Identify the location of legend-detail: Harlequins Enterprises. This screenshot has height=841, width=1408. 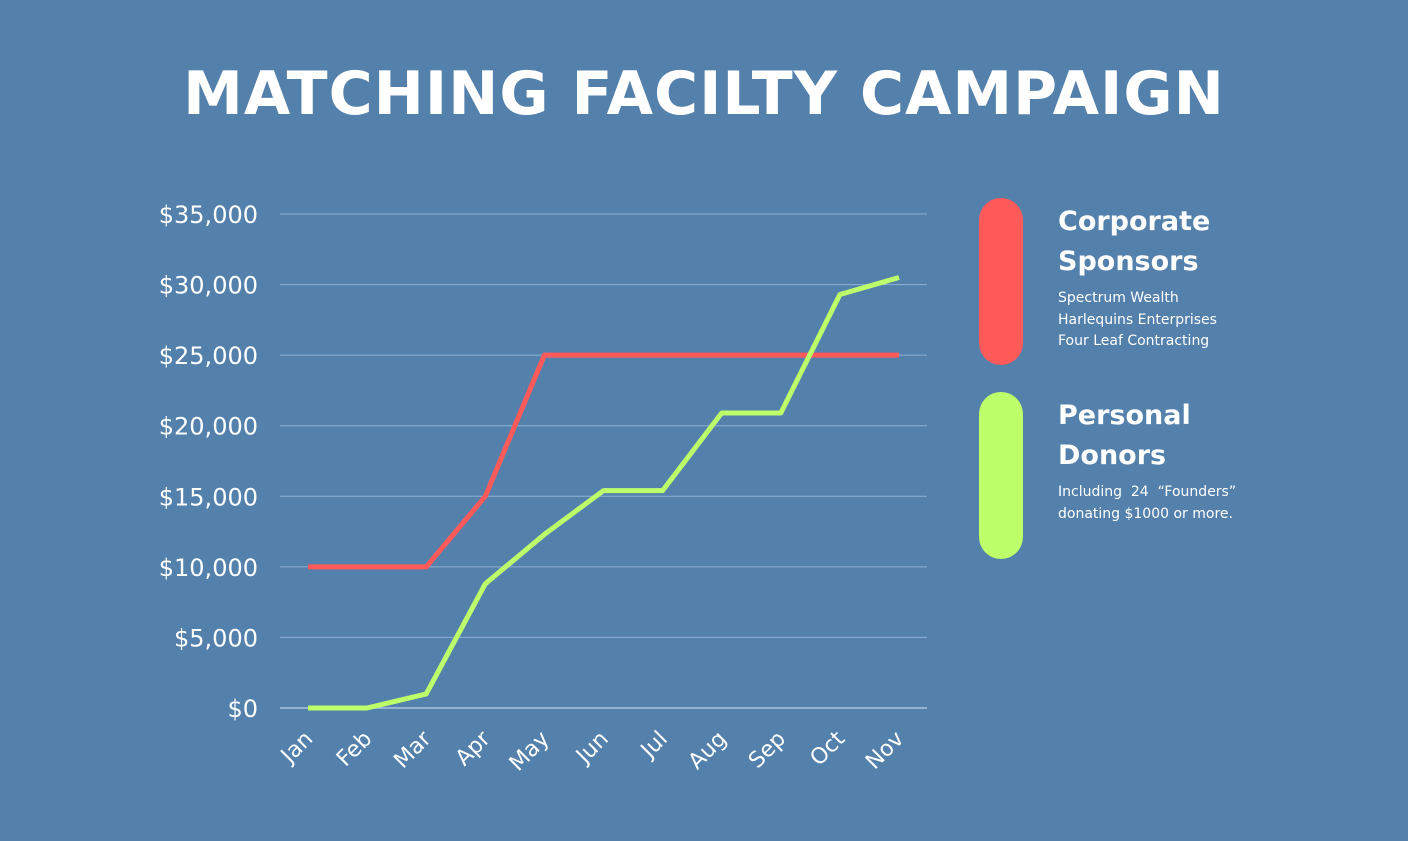
(1137, 319).